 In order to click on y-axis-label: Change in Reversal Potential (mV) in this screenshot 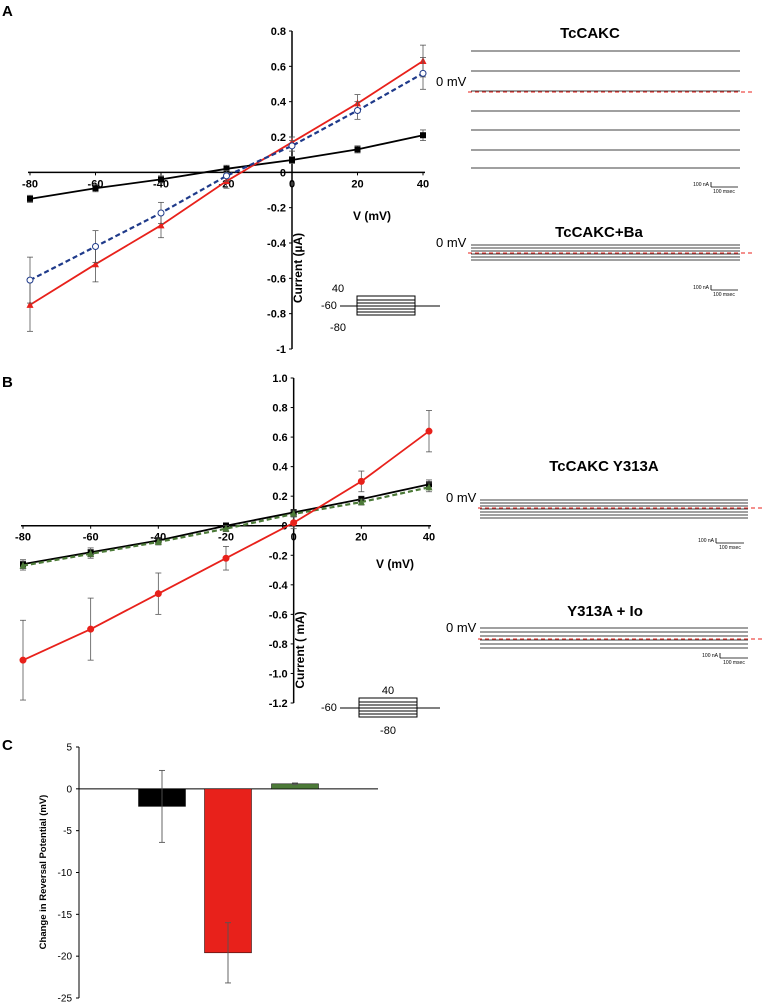, I will do `click(43, 872)`.